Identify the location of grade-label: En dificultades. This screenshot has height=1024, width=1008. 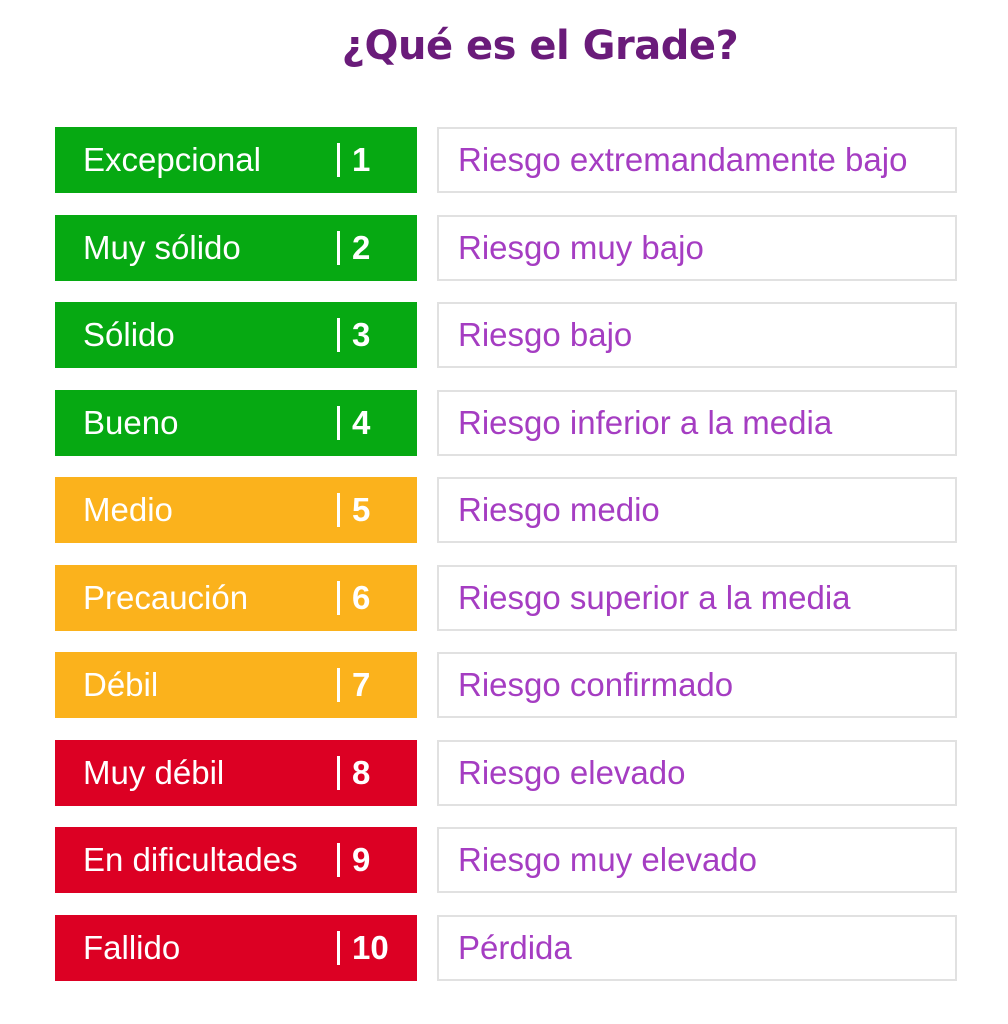
(190, 859).